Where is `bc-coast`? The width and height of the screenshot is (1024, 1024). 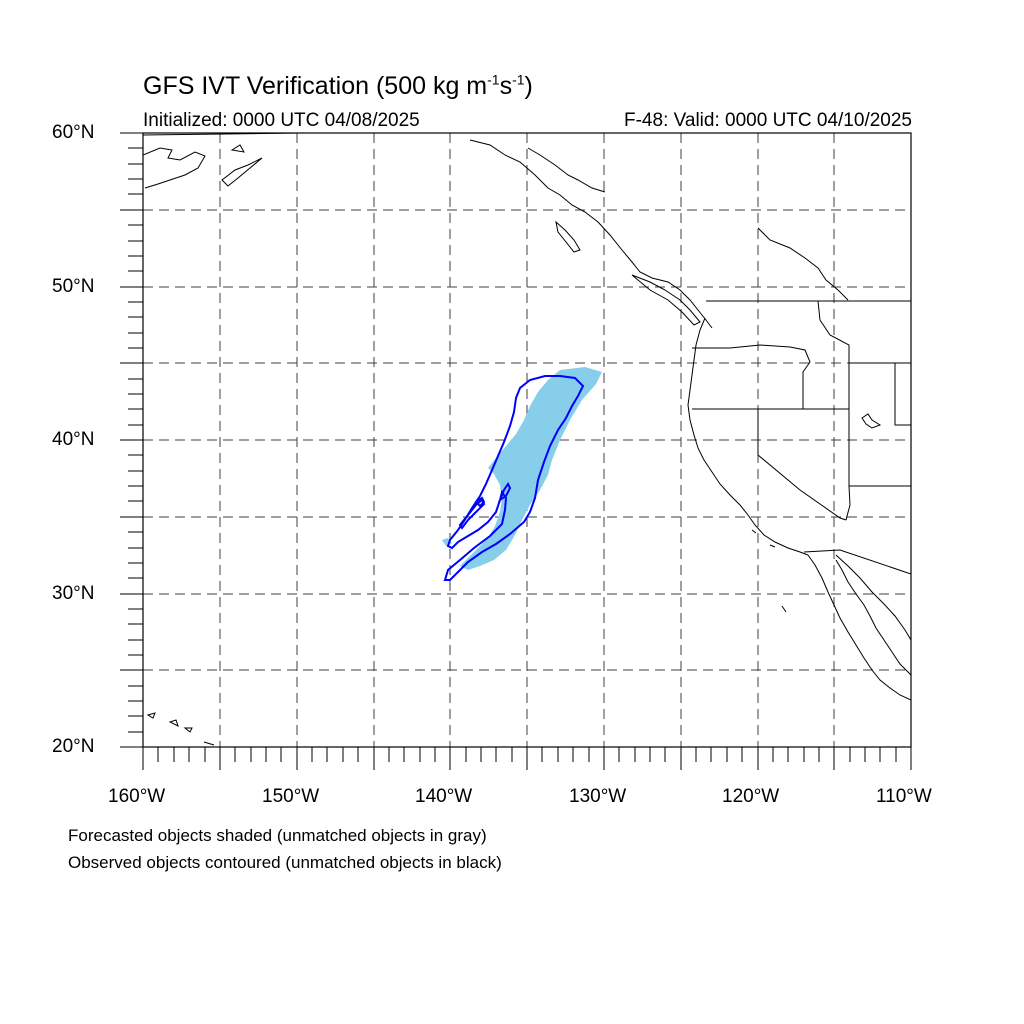 bc-coast is located at coordinates (591, 234).